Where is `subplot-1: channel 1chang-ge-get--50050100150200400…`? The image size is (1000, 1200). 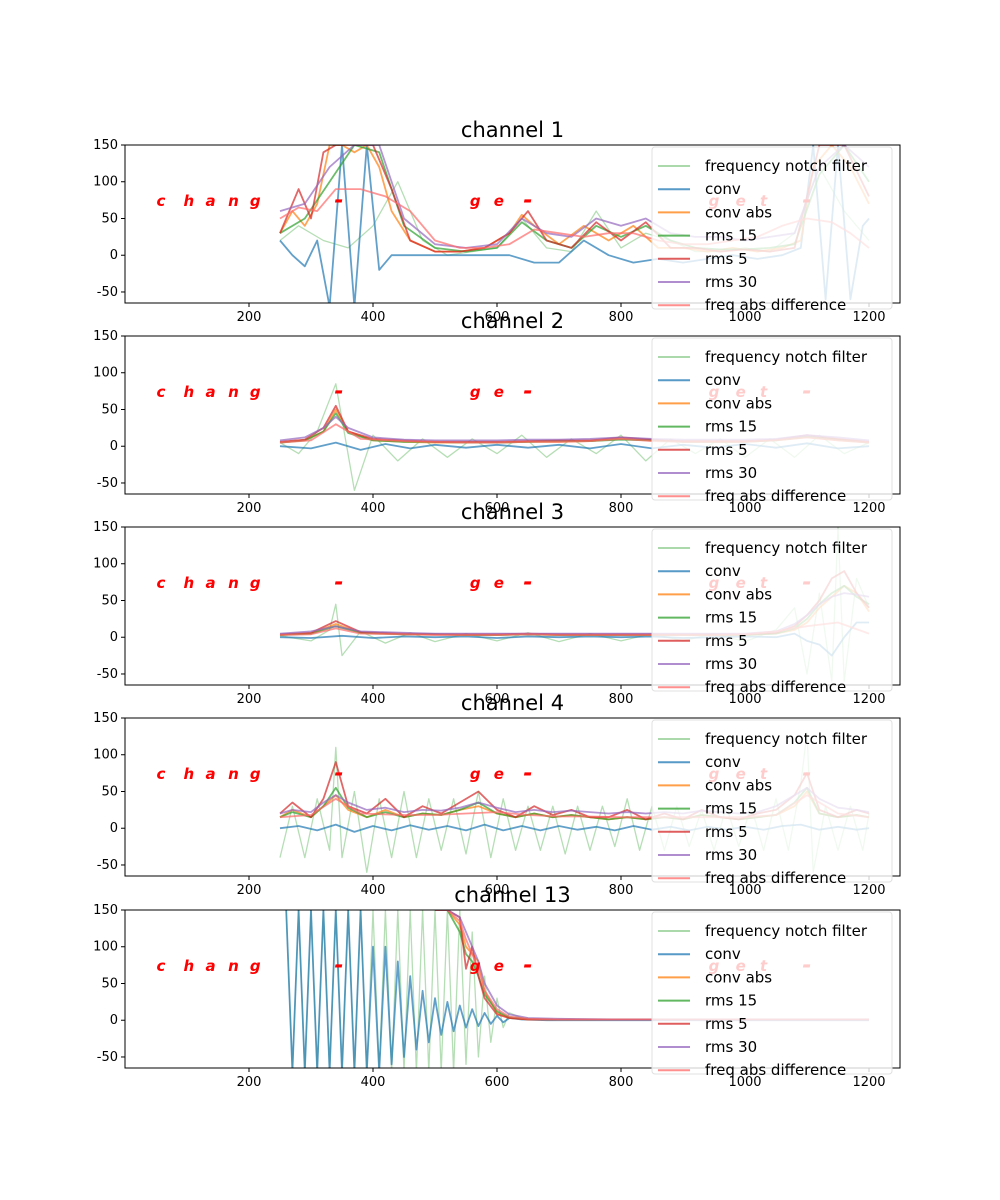
subplot-1: channel 1chang-ge-get--50050100150200400… is located at coordinates (497, 221).